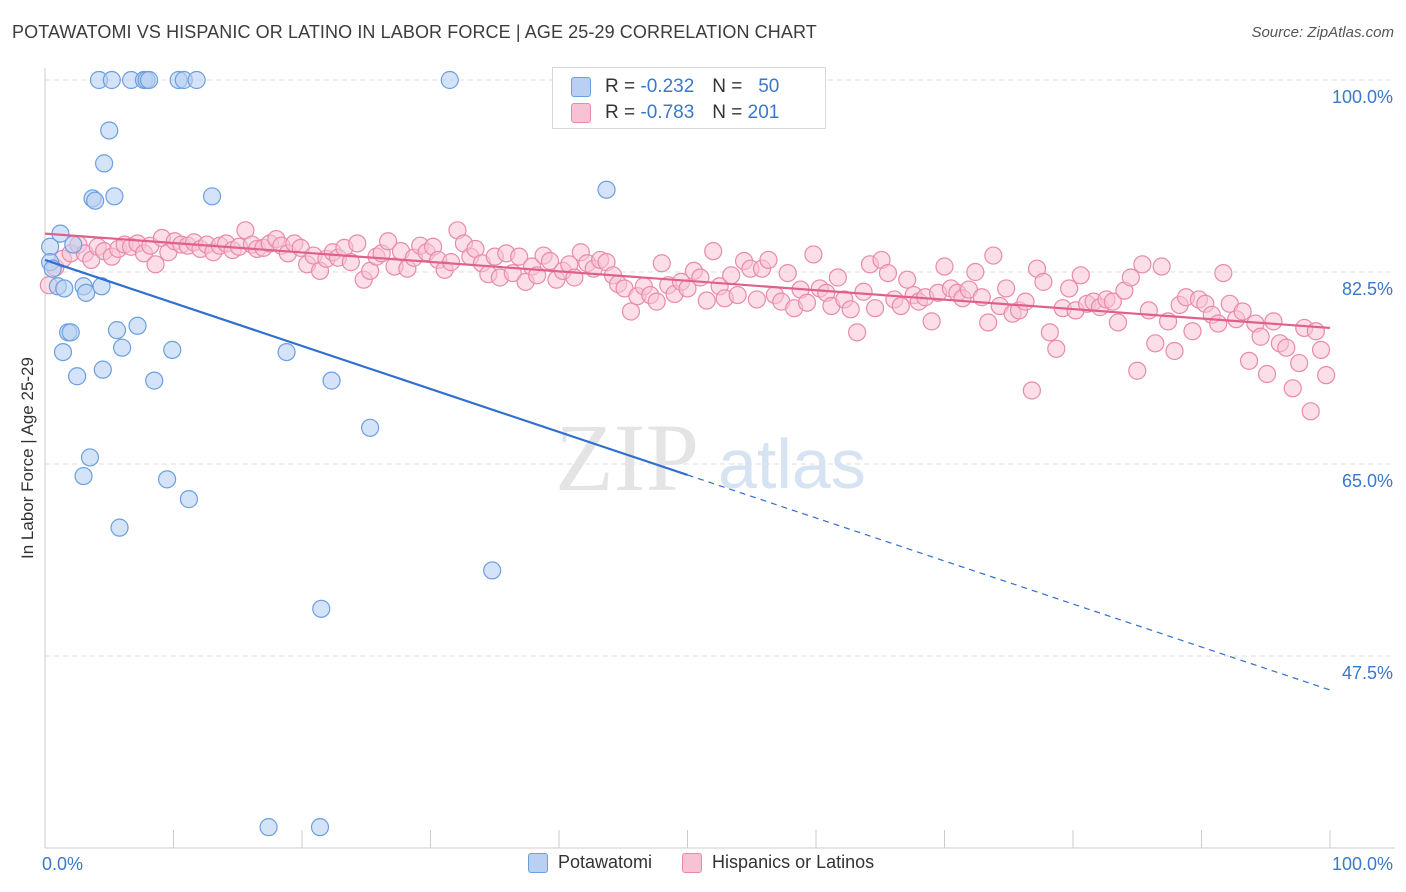 This screenshot has width=1406, height=892. I want to click on legend-n-value: 50, so click(769, 86).